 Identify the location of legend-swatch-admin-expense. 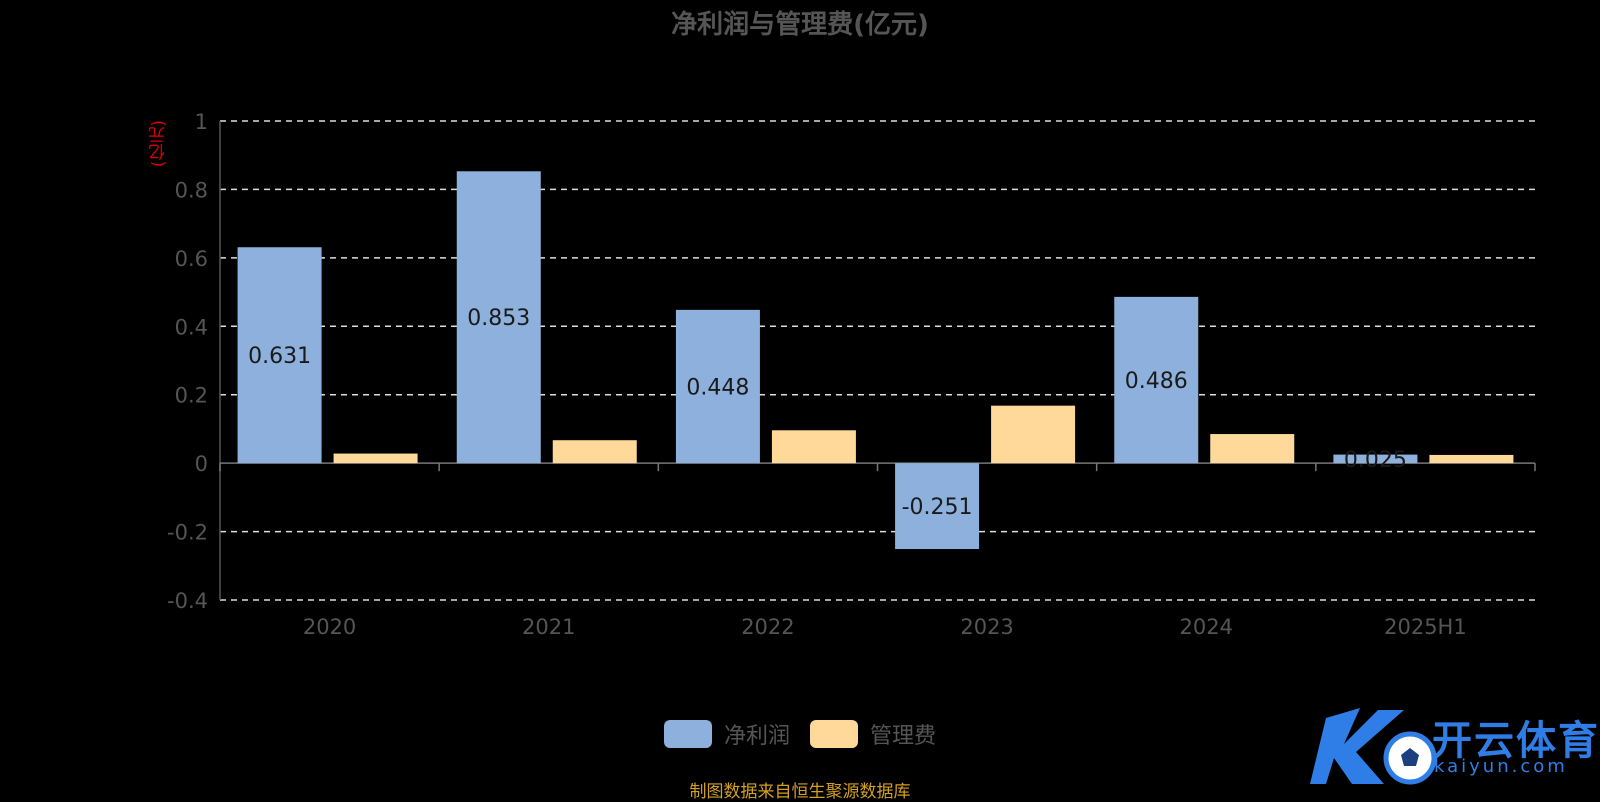
(834, 734).